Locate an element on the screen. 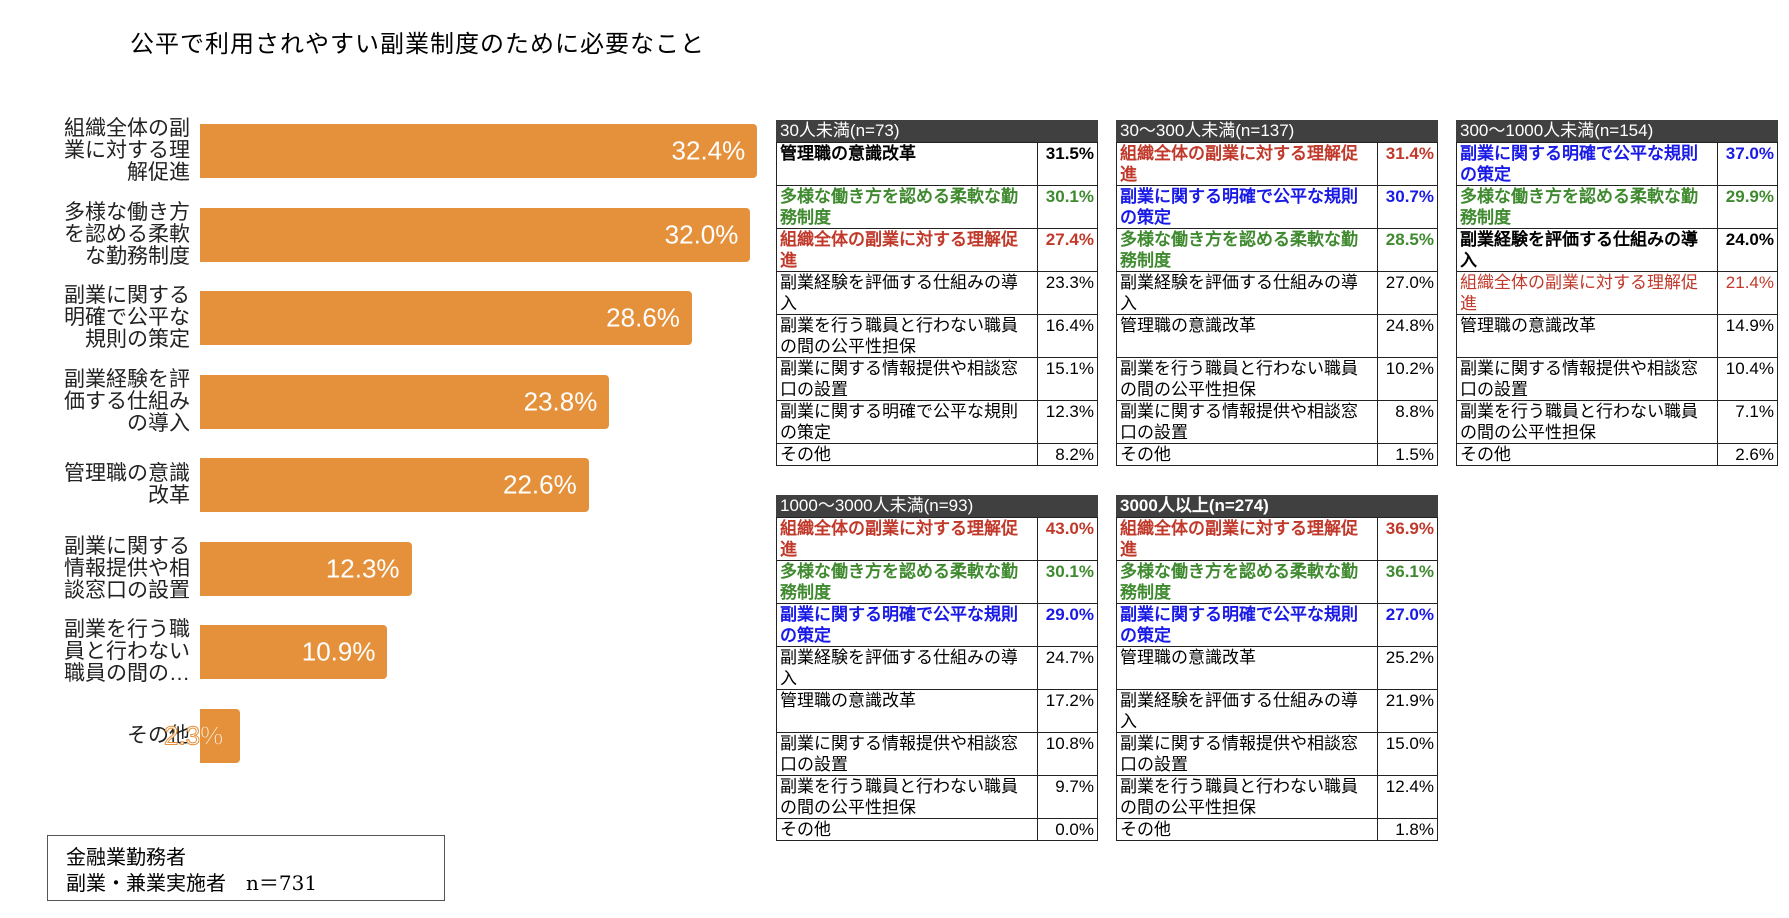 The height and width of the screenshot is (918, 1789). row-value: 36.9% is located at coordinates (1407, 539).